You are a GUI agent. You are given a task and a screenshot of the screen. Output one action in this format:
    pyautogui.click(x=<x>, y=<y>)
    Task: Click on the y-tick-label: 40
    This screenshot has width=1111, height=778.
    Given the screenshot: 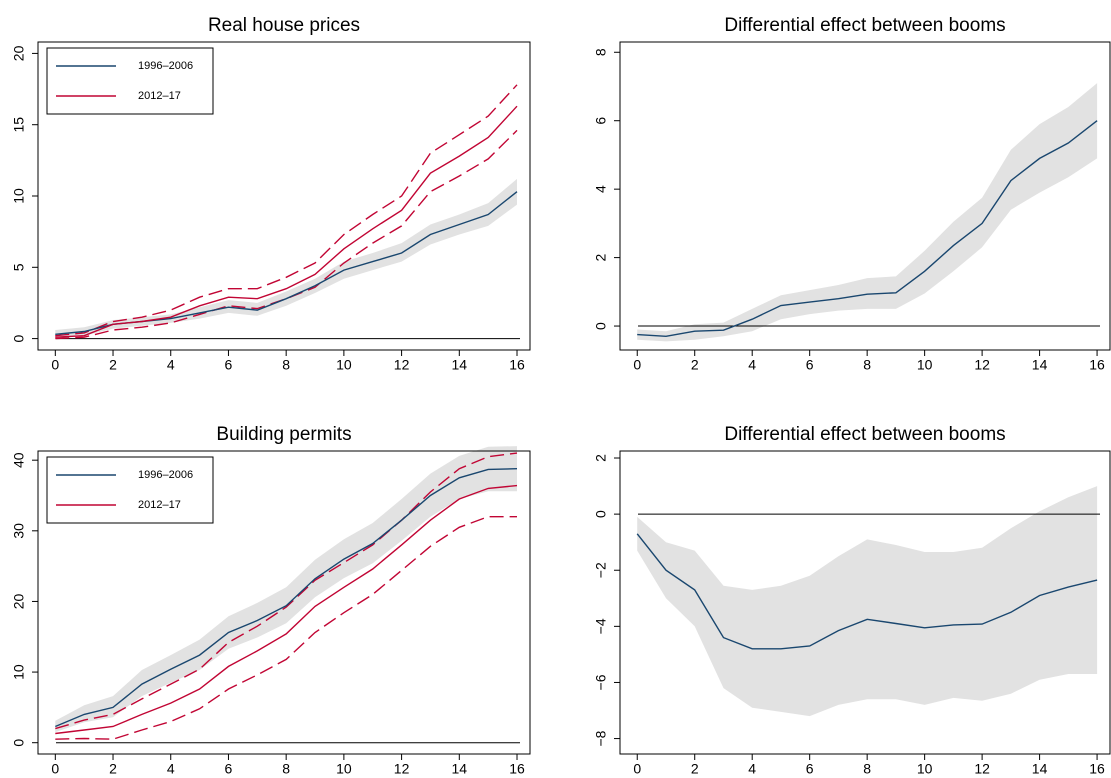 What is the action you would take?
    pyautogui.click(x=19, y=460)
    